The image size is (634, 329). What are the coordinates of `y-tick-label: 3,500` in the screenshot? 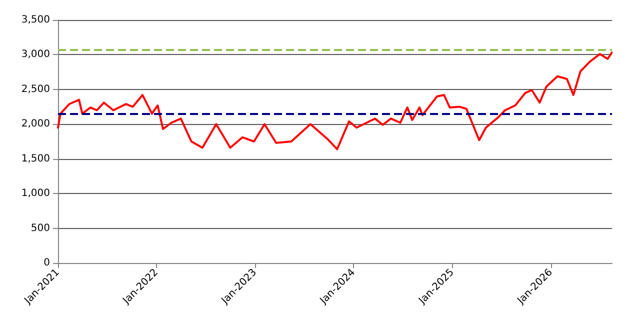 It's located at (35, 20).